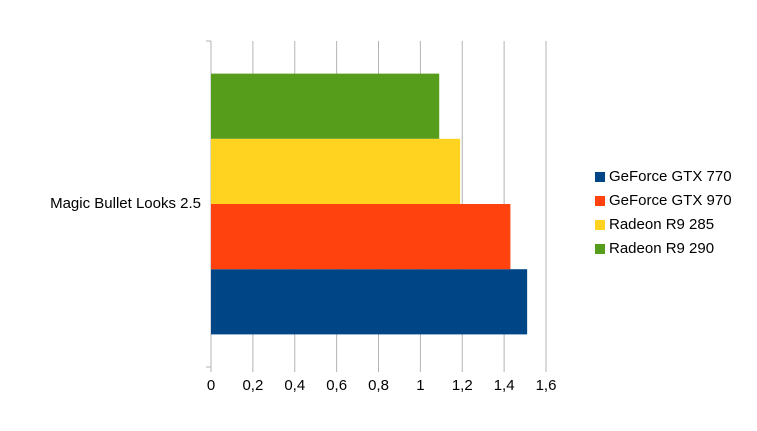 This screenshot has height=431, width=757. I want to click on legend-label: GeForce GTX 770, so click(670, 176).